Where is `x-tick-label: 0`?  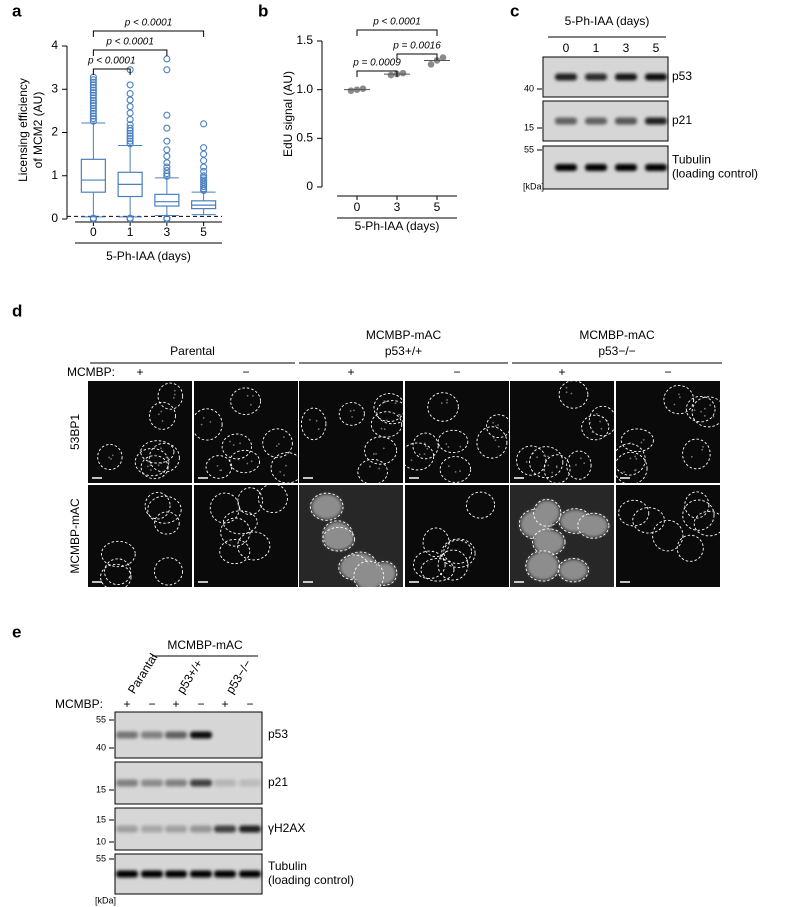 x-tick-label: 0 is located at coordinates (357, 207).